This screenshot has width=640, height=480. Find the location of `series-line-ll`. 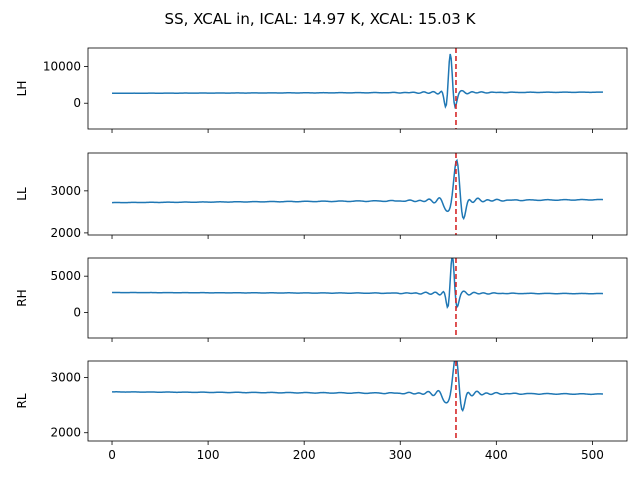

series-line-ll is located at coordinates (357, 189).